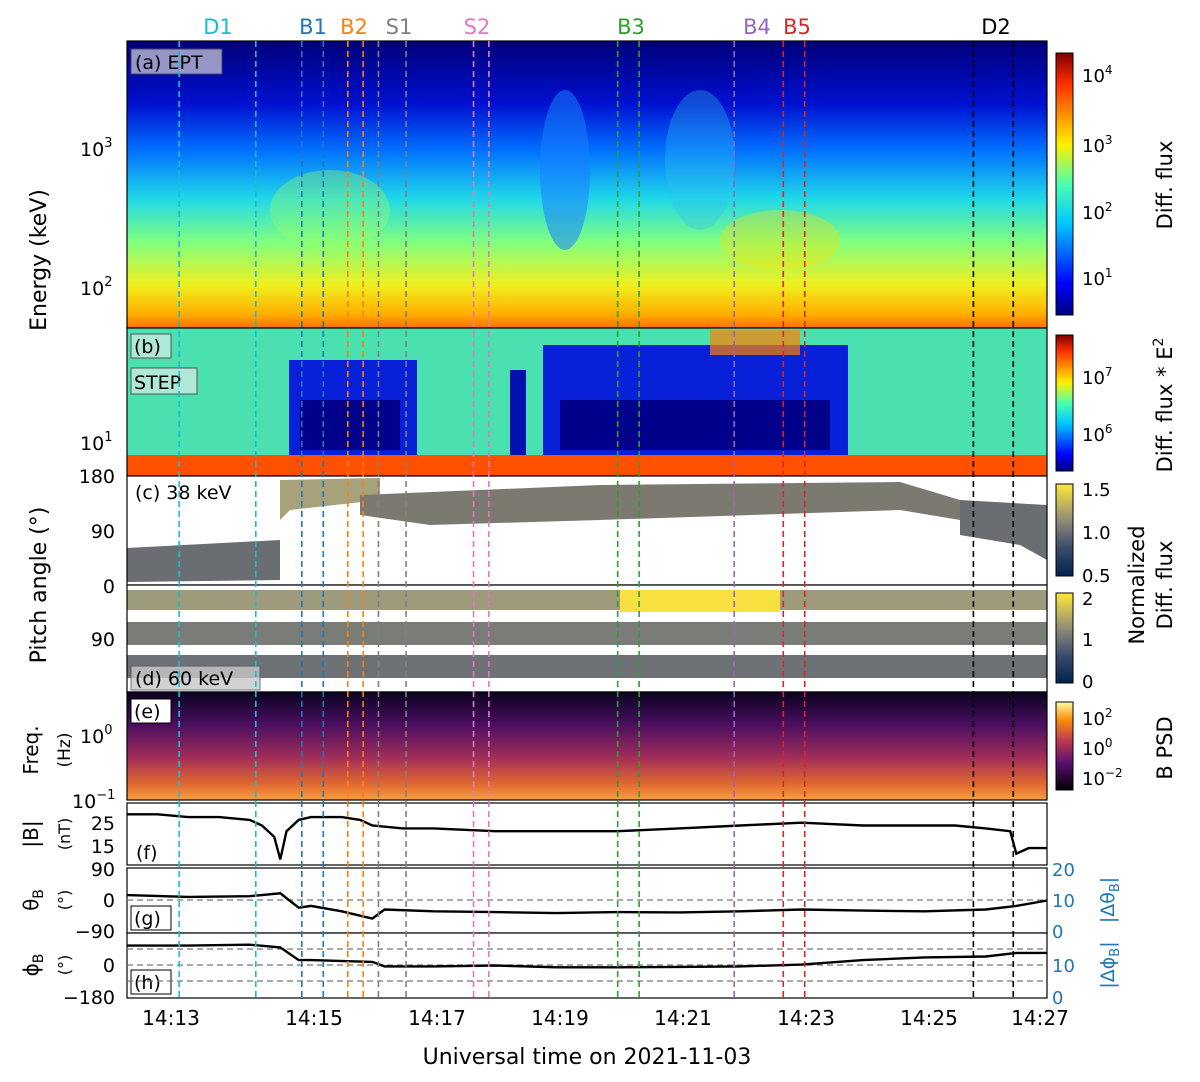  I want to click on series-layer, so click(587, 891).